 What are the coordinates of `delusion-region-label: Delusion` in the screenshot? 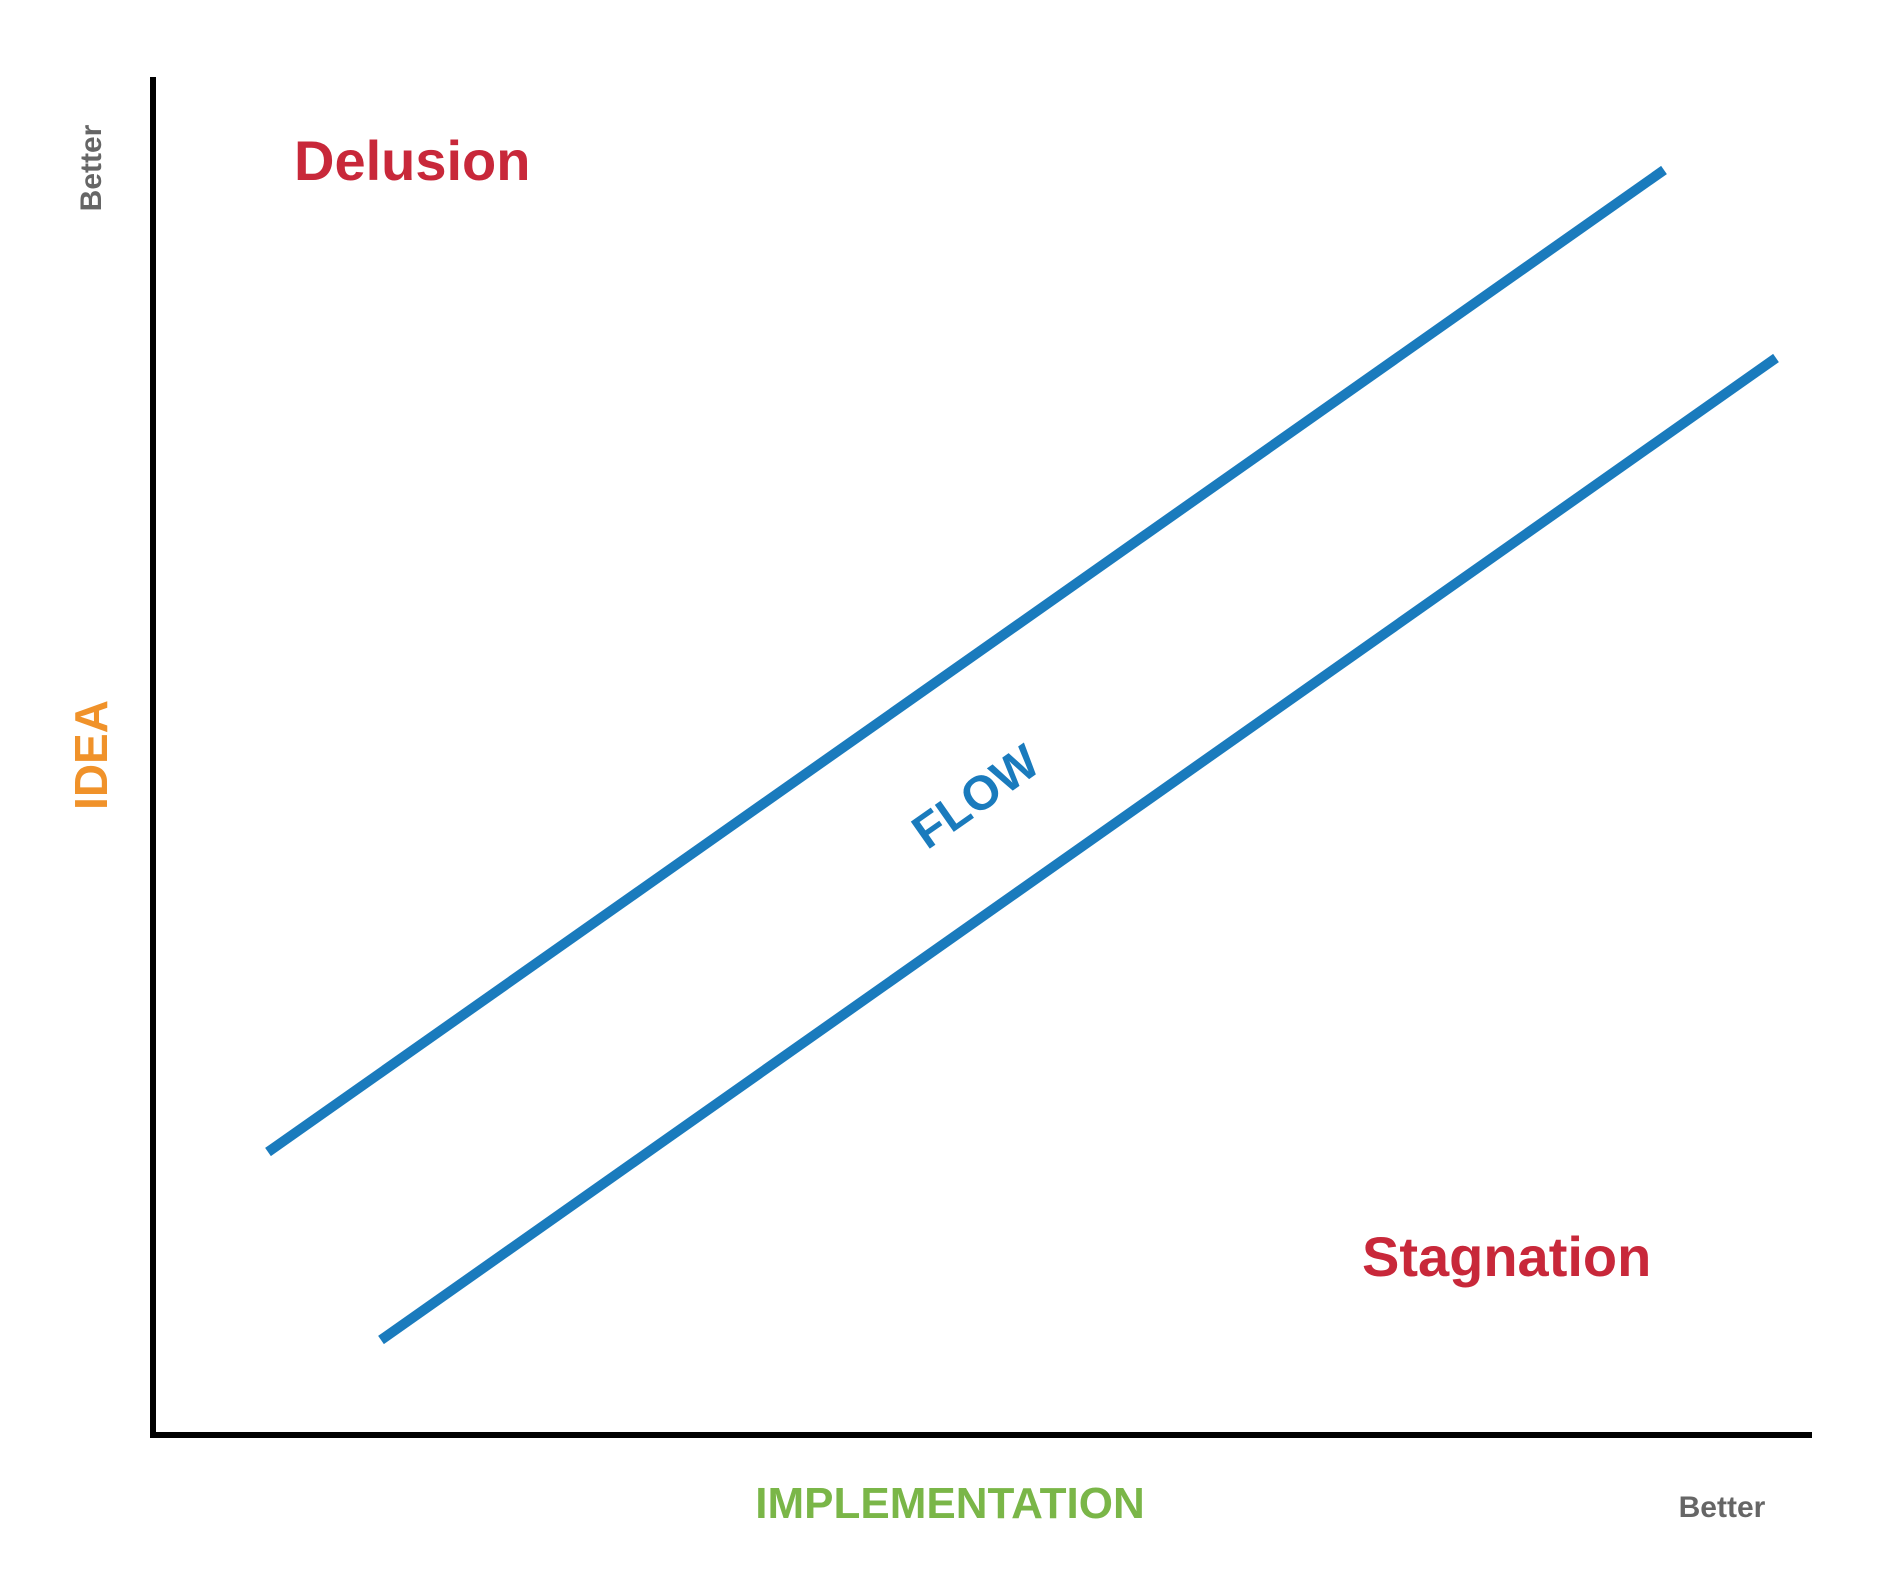 It's located at (412, 160).